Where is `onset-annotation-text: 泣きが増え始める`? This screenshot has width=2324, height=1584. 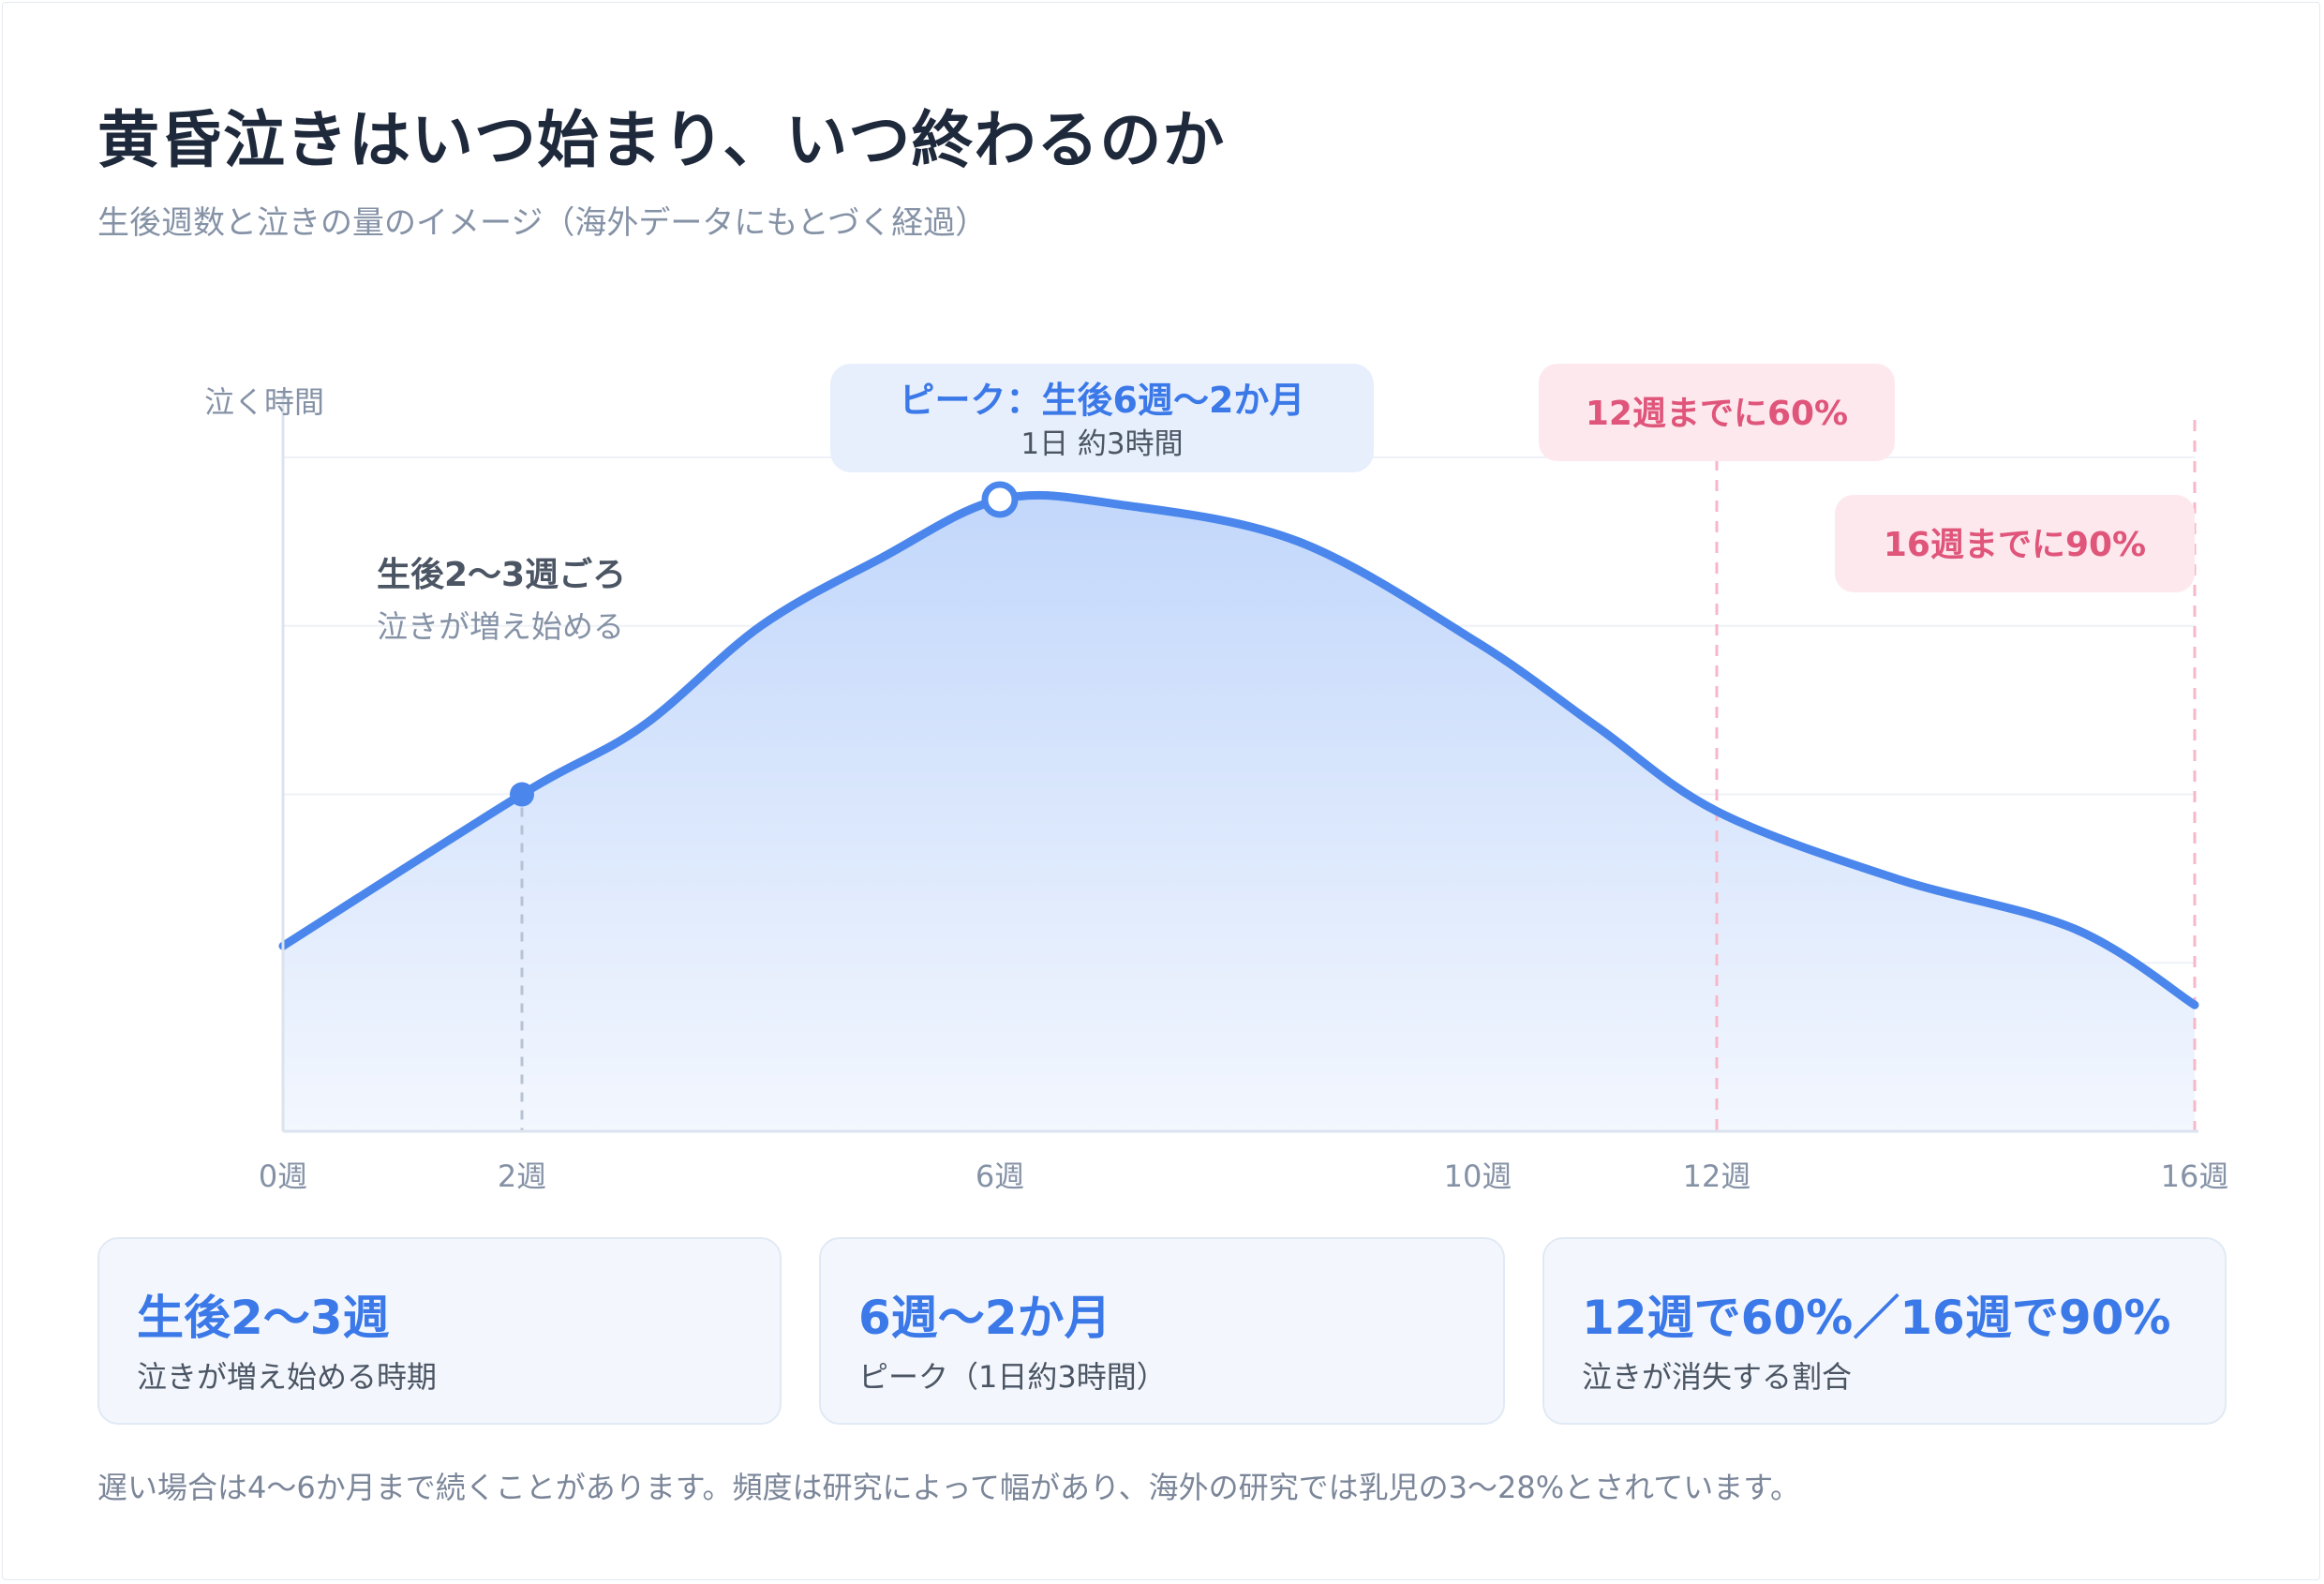 onset-annotation-text: 泣きが増え始める is located at coordinates (501, 626).